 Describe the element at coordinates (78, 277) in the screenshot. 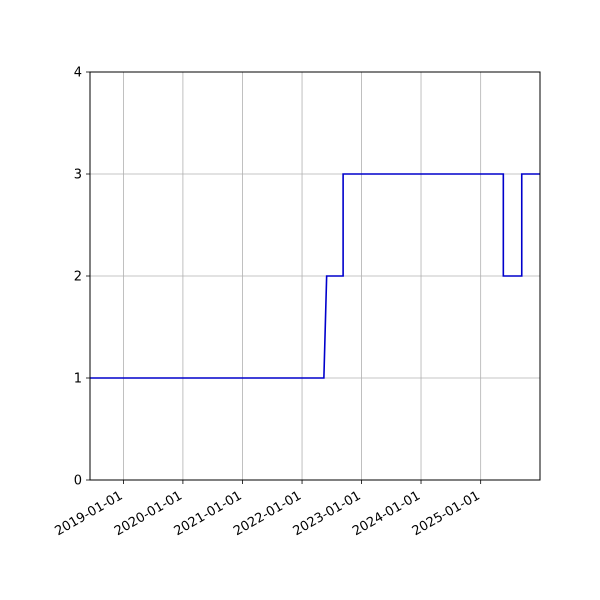

I see `y-tick-label: 2` at that location.